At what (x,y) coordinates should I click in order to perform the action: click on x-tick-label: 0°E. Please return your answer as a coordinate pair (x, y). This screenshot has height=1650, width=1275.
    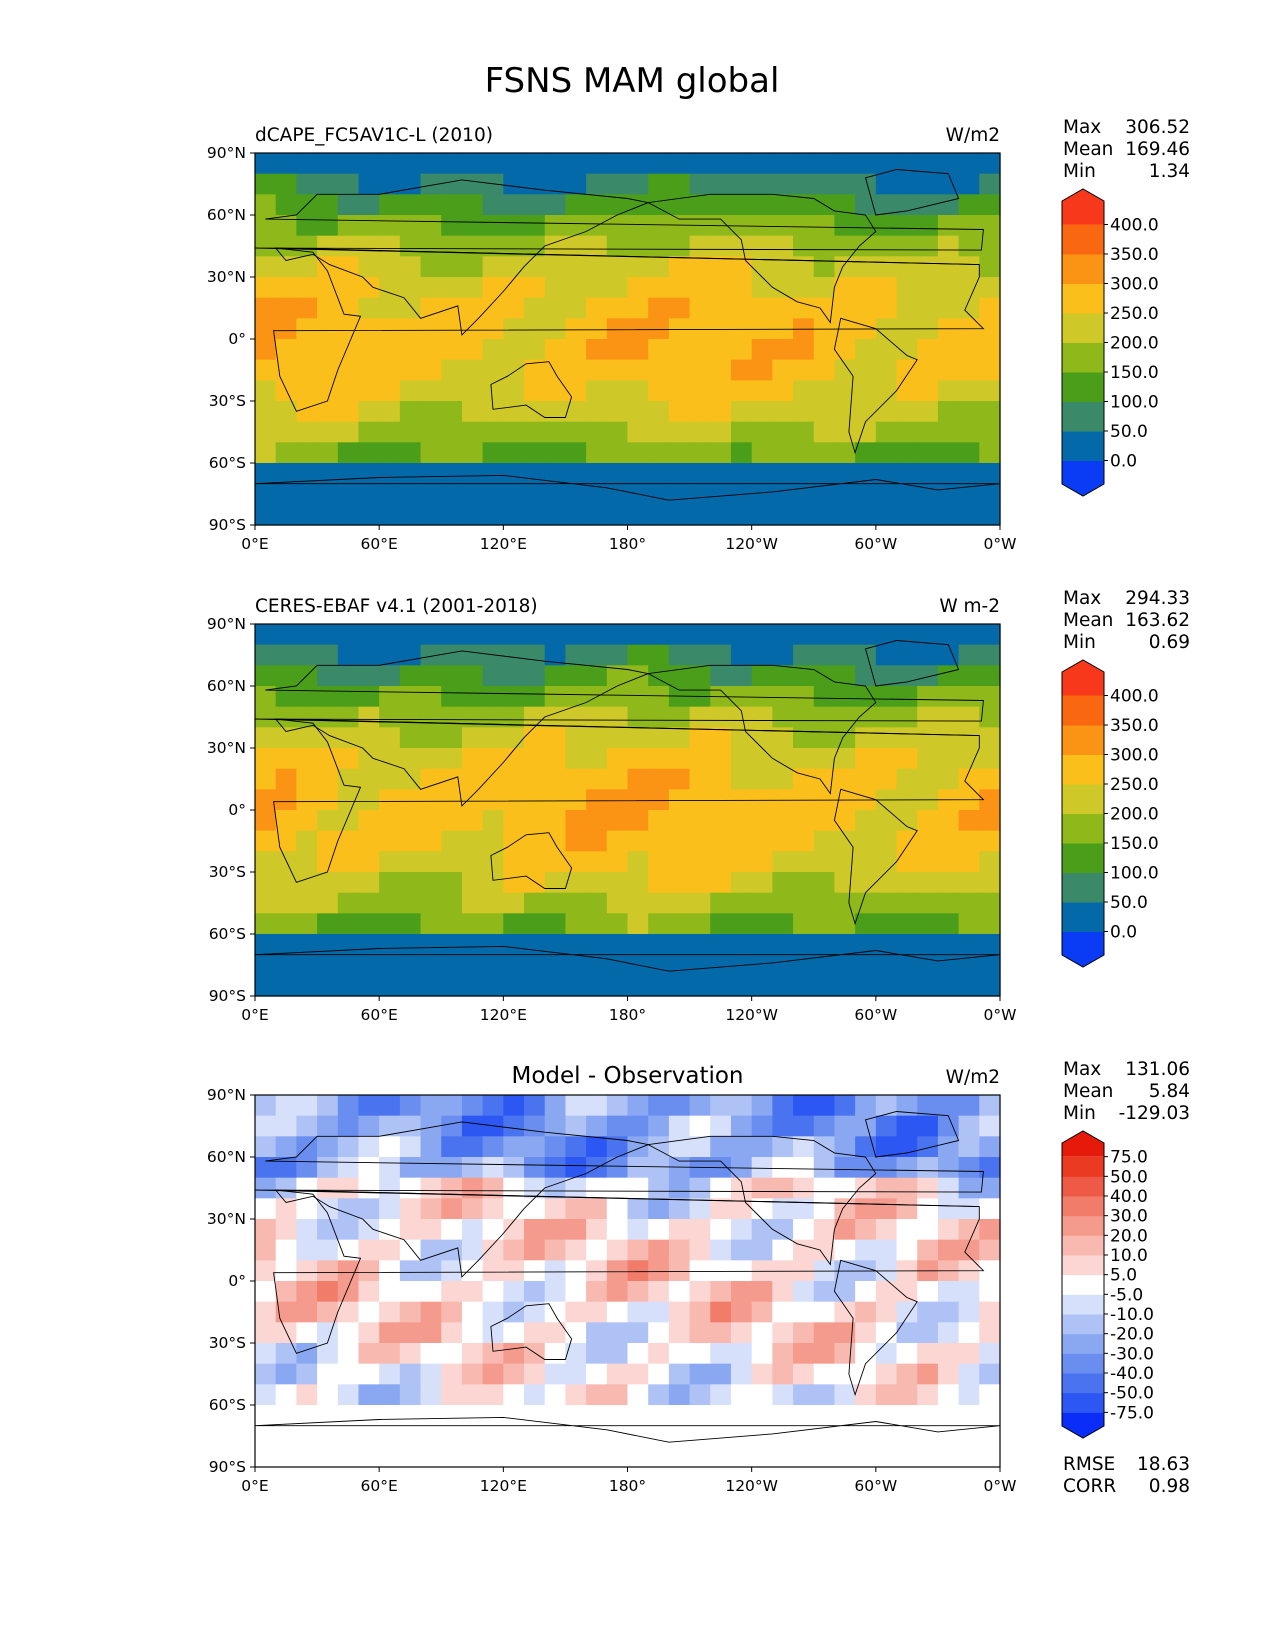
    Looking at the image, I should click on (254, 1015).